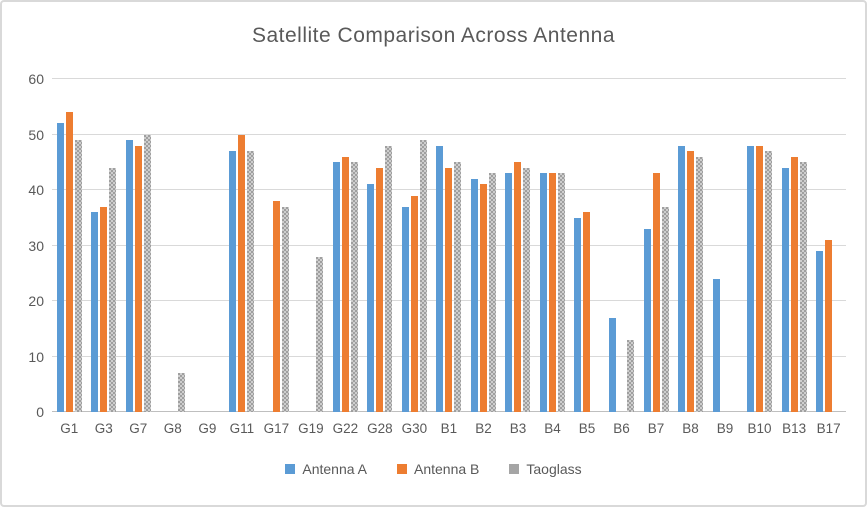 The height and width of the screenshot is (507, 867). What do you see at coordinates (769, 281) in the screenshot?
I see `bar-B10-taoglass` at bounding box center [769, 281].